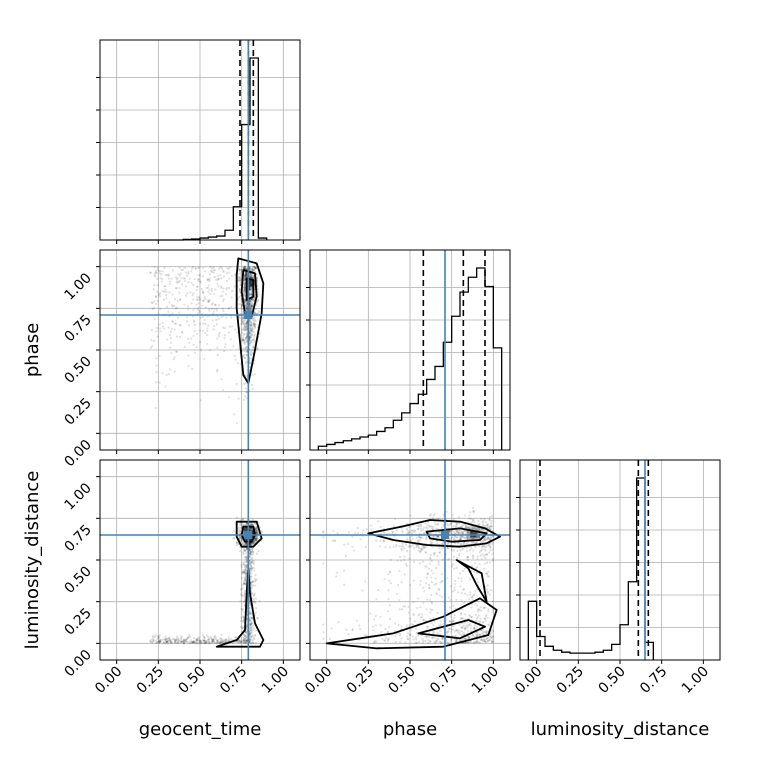  I want to click on panel-hist-phase, so click(408, 350).